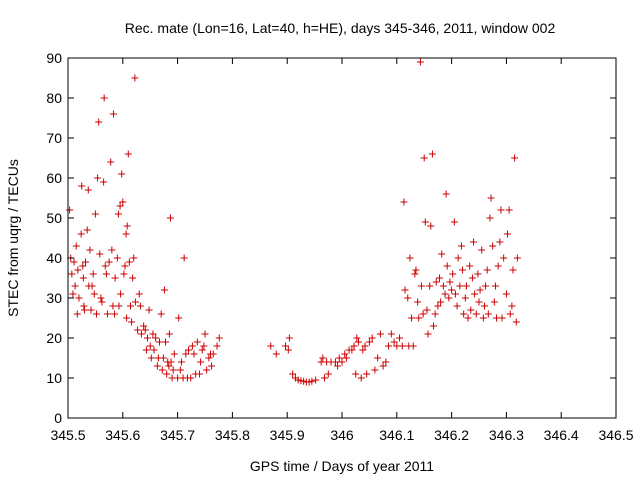  Describe the element at coordinates (54, 218) in the screenshot. I see `y-tick-label: 50` at that location.